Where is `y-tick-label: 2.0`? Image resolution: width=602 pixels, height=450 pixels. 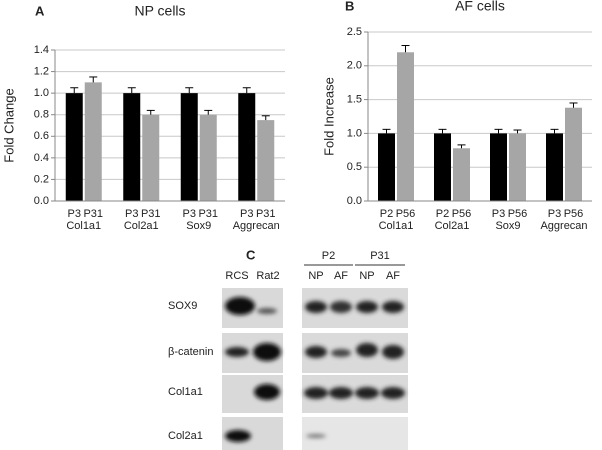 y-tick-label: 2.0 is located at coordinates (354, 66).